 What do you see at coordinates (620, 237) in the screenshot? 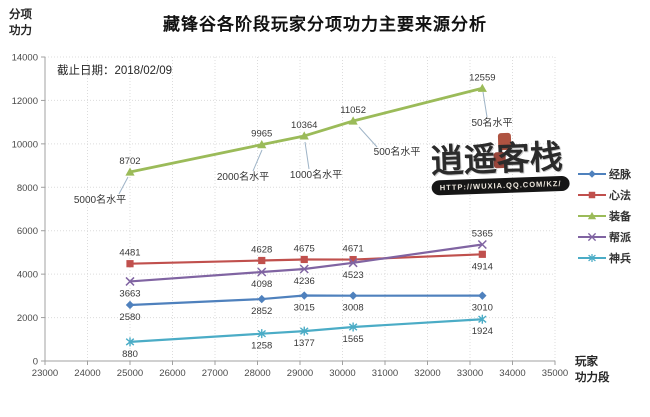
I see `legend-label: 帮派` at bounding box center [620, 237].